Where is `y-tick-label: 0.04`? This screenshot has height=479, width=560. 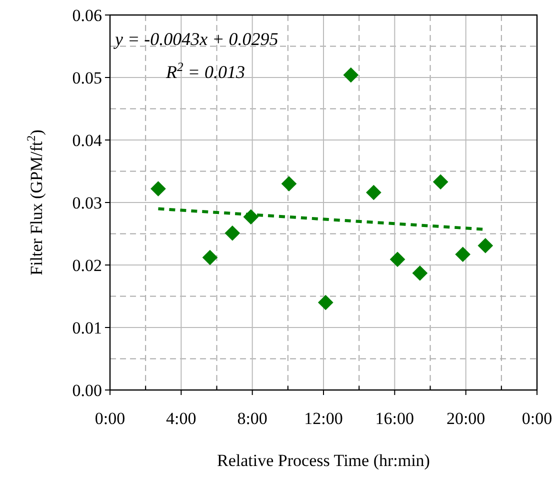 y-tick-label: 0.04 is located at coordinates (87, 140).